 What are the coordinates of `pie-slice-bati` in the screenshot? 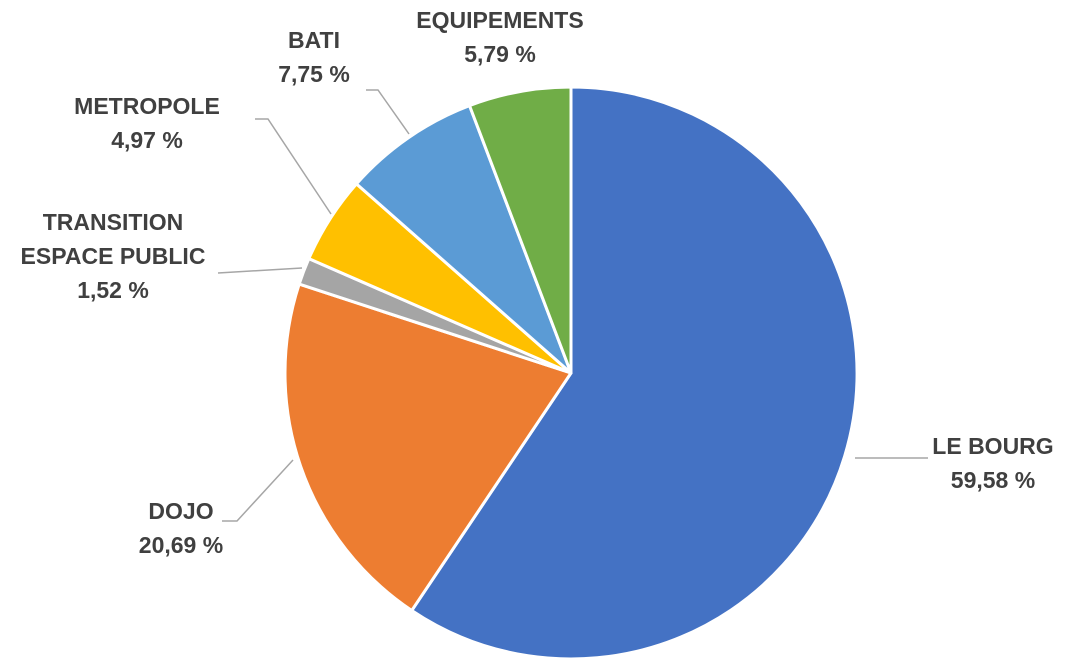 It's located at (463, 239).